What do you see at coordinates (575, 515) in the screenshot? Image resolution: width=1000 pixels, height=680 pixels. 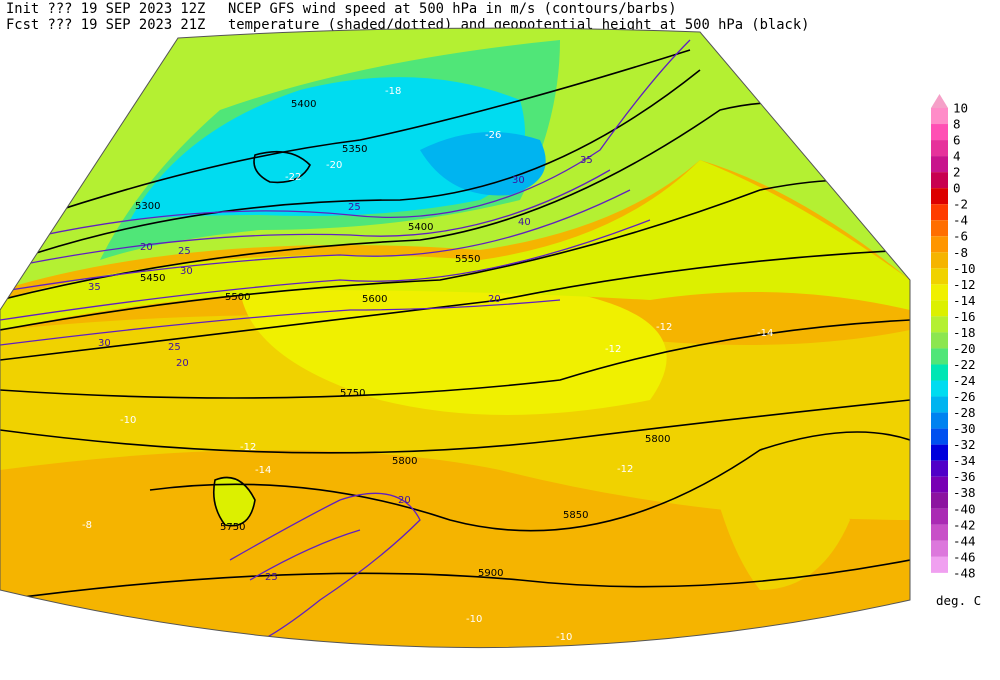 I see `height-label: 5850` at bounding box center [575, 515].